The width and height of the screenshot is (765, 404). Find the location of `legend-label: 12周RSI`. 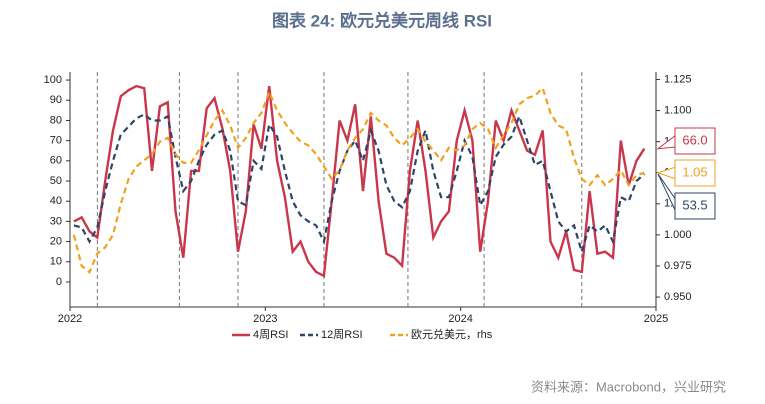

legend-label: 12周RSI is located at coordinates (342, 334).